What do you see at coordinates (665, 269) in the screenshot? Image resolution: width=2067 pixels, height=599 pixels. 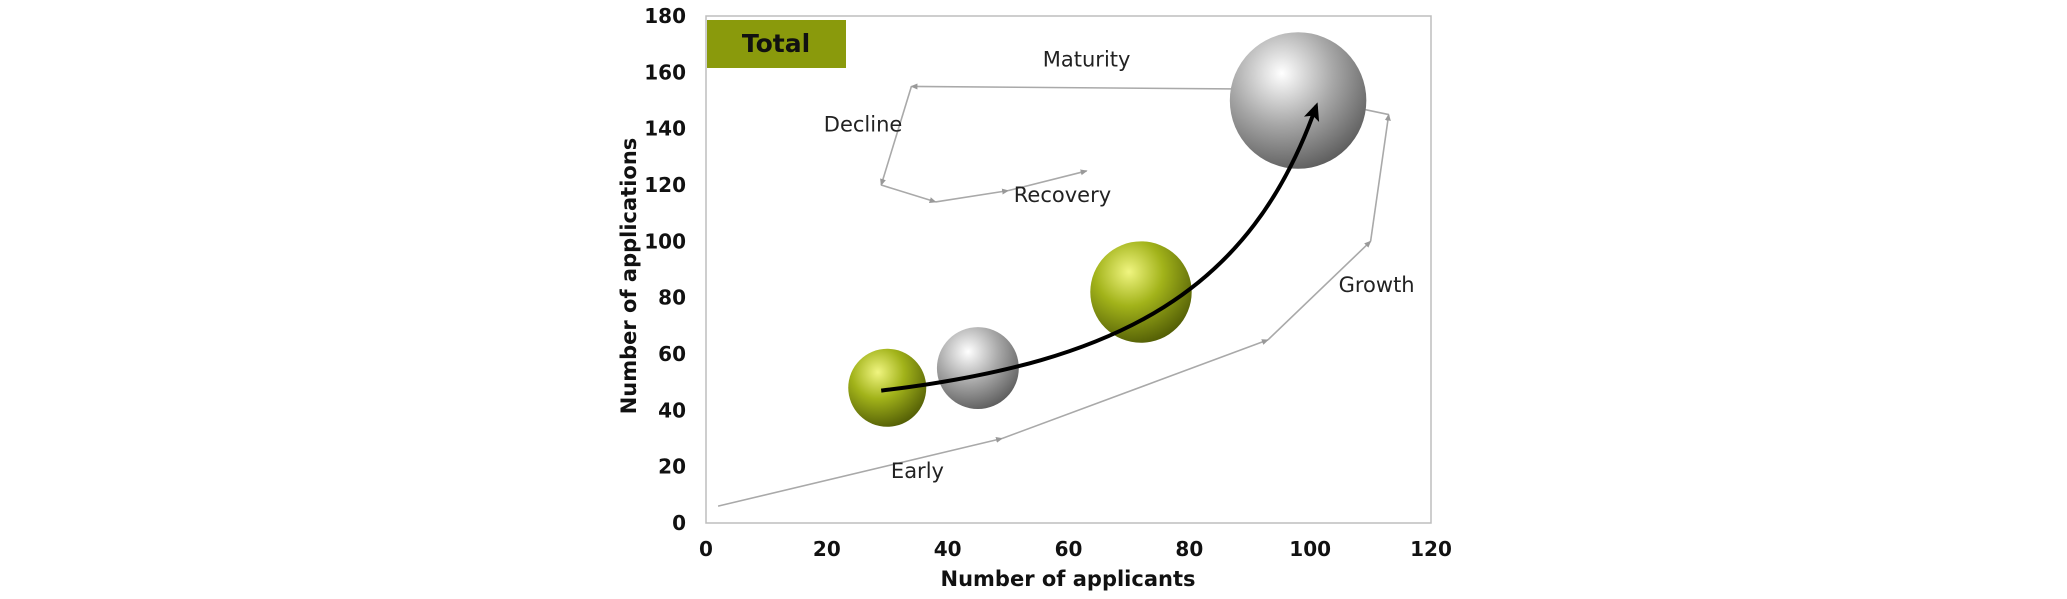 I see `y-tick-labels: 0 20 40 60 80 100 120 140 160 180` at bounding box center [665, 269].